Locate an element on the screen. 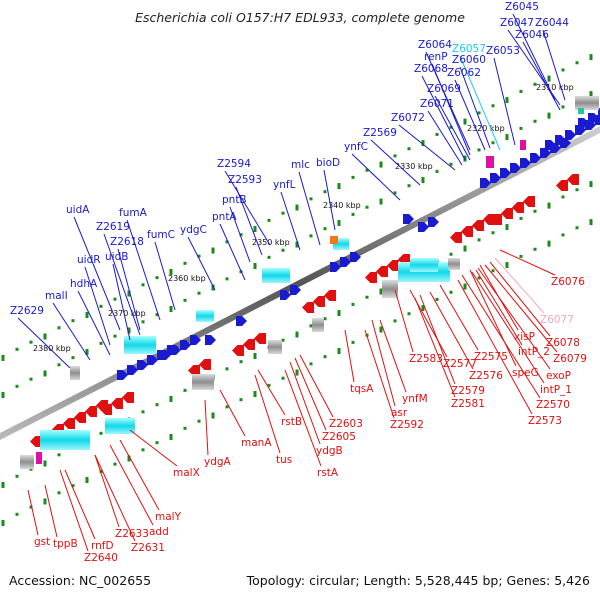 The height and width of the screenshot is (600, 600). gene-label-forward: uidR is located at coordinates (89, 260).